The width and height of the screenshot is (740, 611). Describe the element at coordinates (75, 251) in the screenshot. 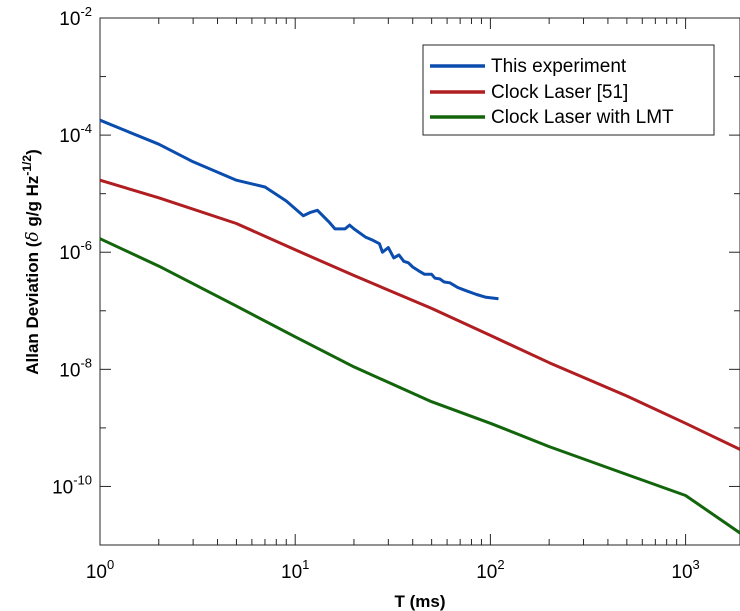

I see `y-tick-label: 10⁻⁶` at that location.